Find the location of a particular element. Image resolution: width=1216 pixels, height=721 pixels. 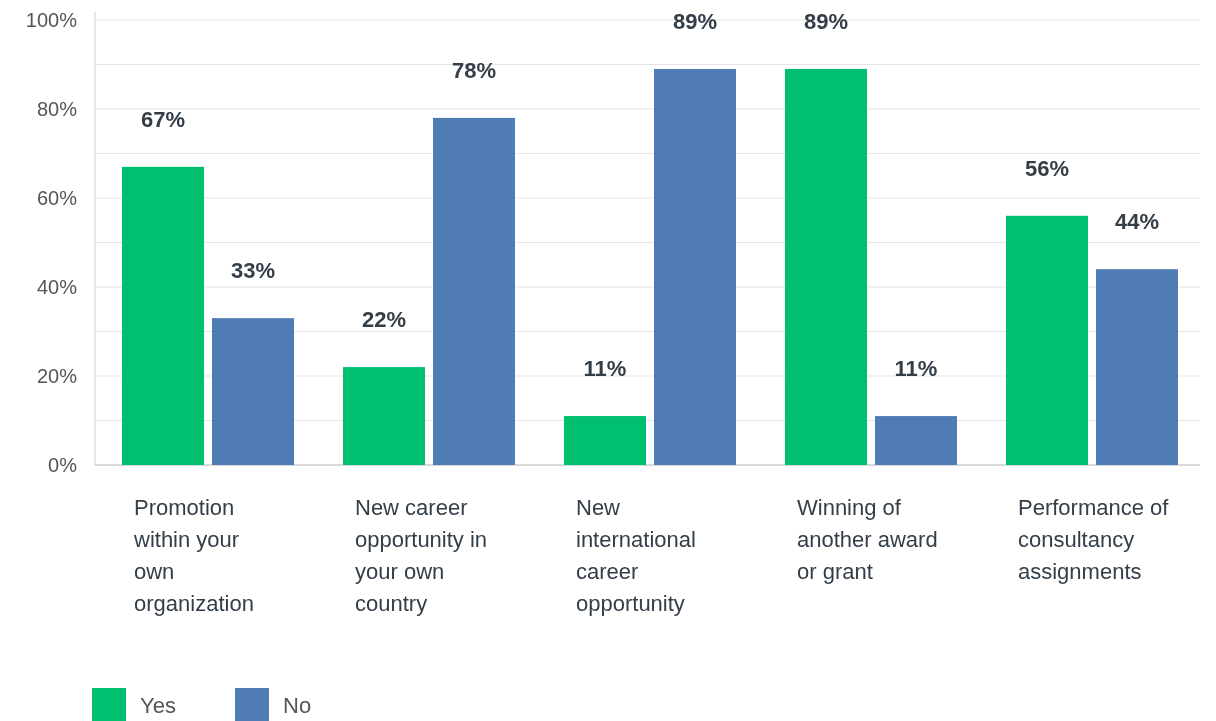

y-tick-label: 60% is located at coordinates (57, 198).